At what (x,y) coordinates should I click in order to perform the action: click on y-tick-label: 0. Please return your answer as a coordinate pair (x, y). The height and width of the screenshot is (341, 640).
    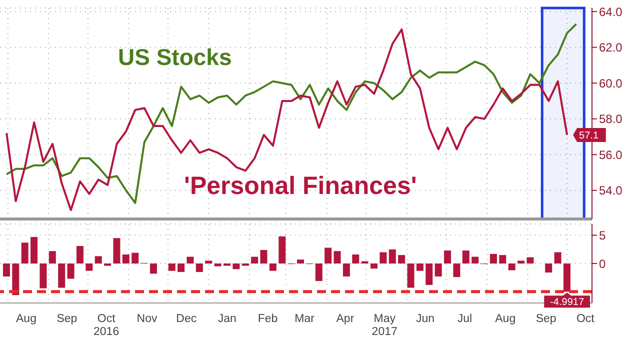
    Looking at the image, I should click on (602, 263).